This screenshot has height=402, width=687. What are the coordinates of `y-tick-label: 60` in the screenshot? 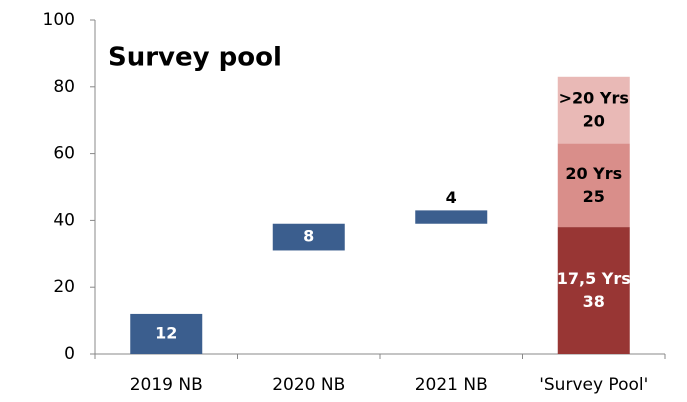 It's located at (64, 154).